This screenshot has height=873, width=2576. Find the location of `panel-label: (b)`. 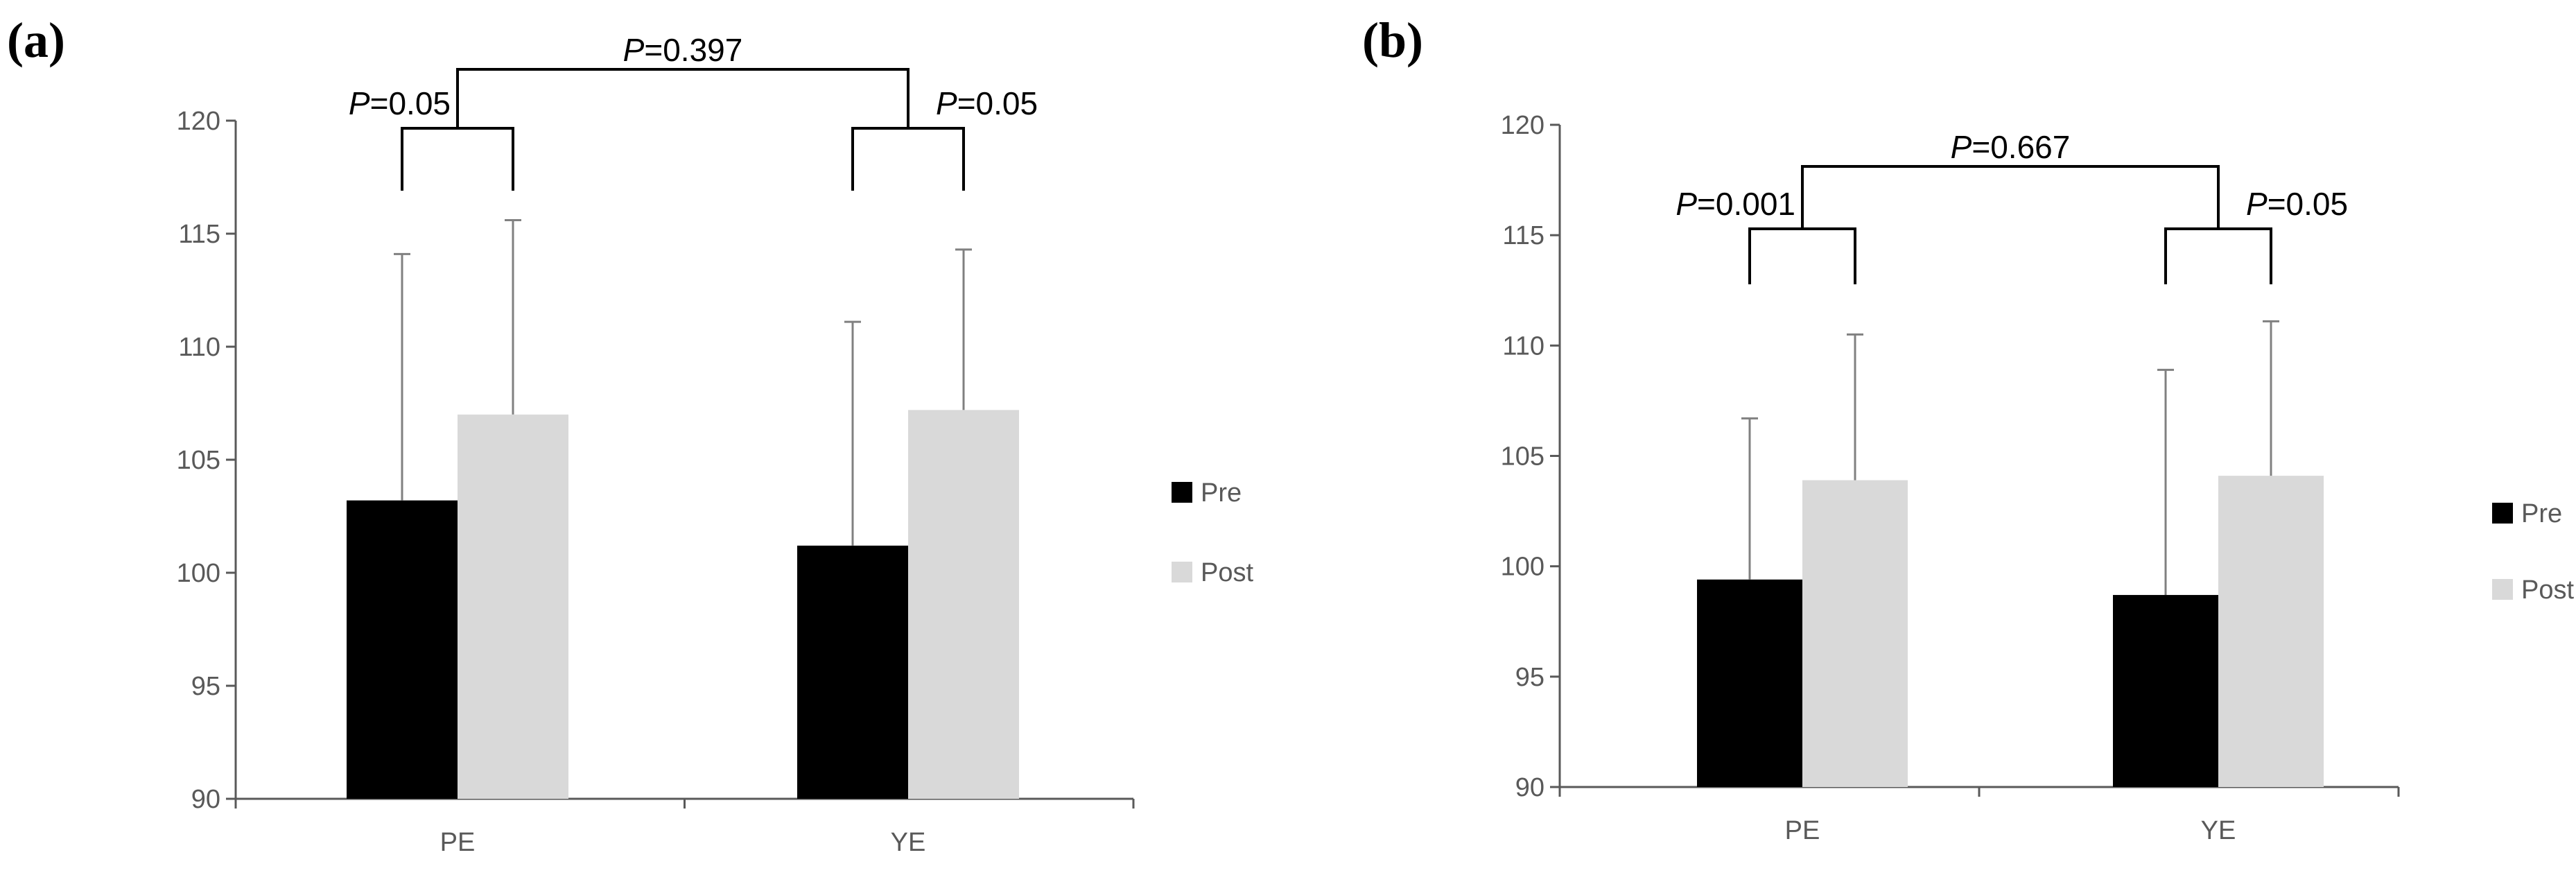

panel-label: (b) is located at coordinates (1392, 40).